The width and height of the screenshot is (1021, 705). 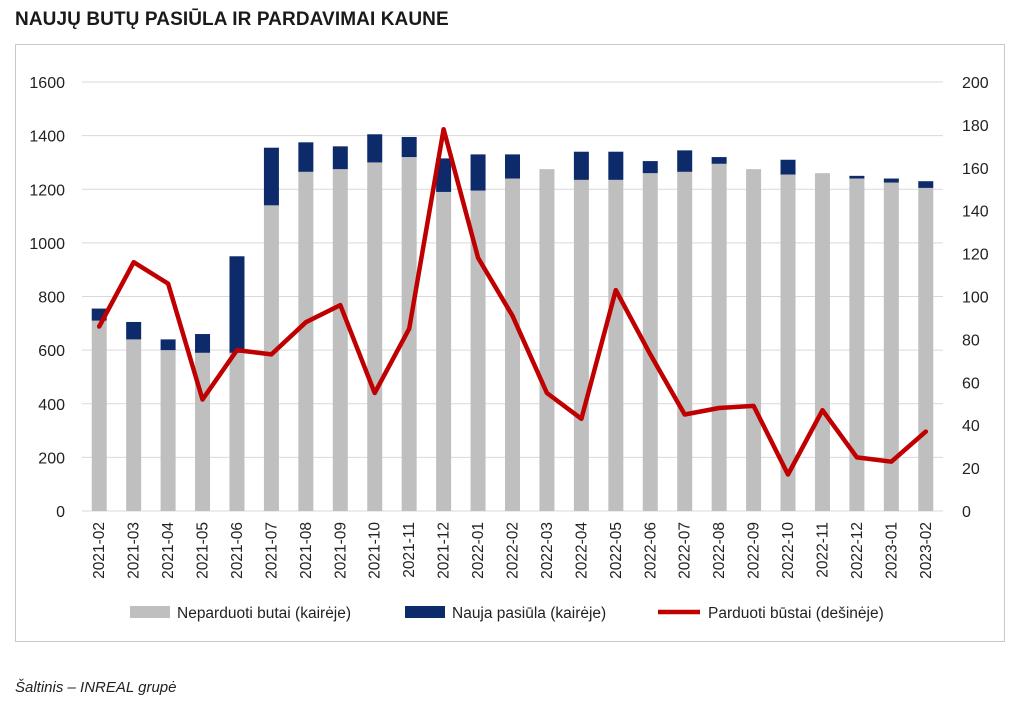 I want to click on y-right-tick-label: 60, so click(x=971, y=383).